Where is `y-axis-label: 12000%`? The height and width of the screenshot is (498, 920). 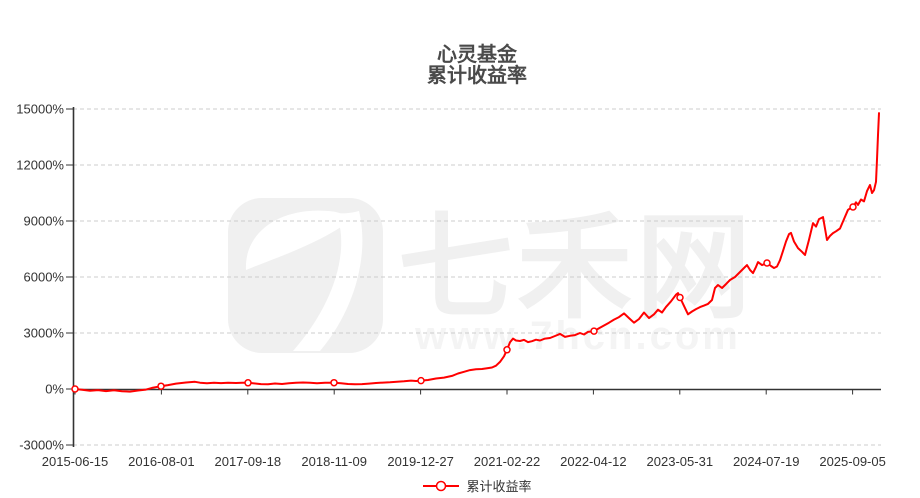
y-axis-label: 12000% is located at coordinates (40, 165).